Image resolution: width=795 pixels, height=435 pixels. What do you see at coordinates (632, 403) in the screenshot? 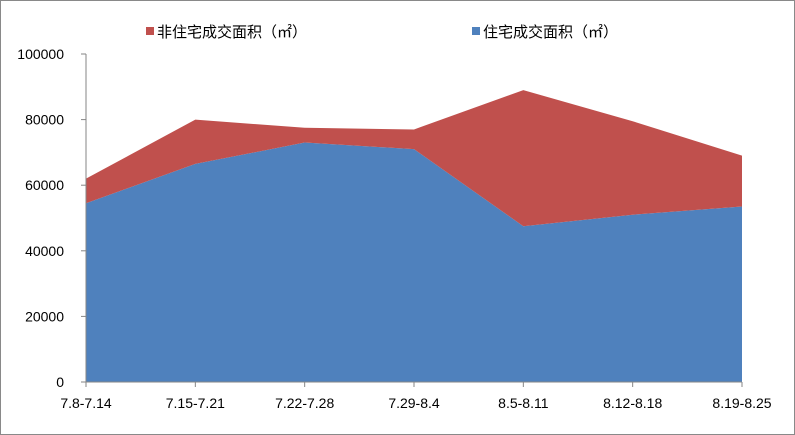
I see `x-tick-label: 8.12-8.18` at bounding box center [632, 403].